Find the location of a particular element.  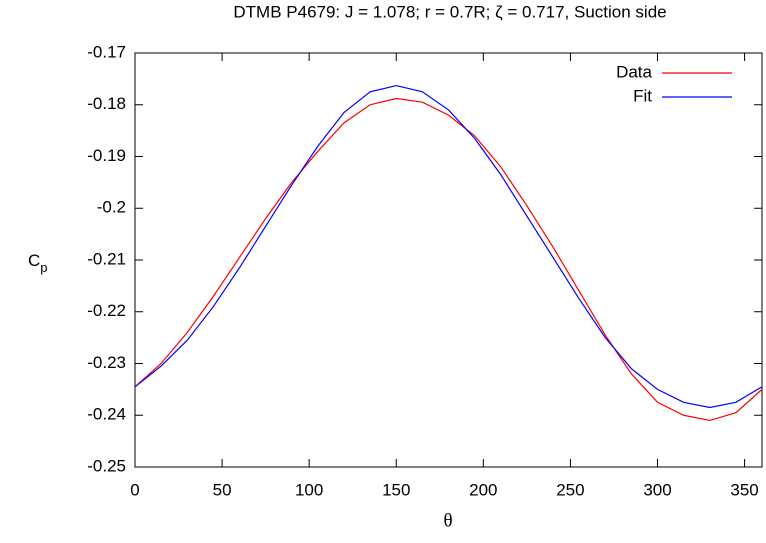

y-tick-label: -0.19 is located at coordinates (106, 155).